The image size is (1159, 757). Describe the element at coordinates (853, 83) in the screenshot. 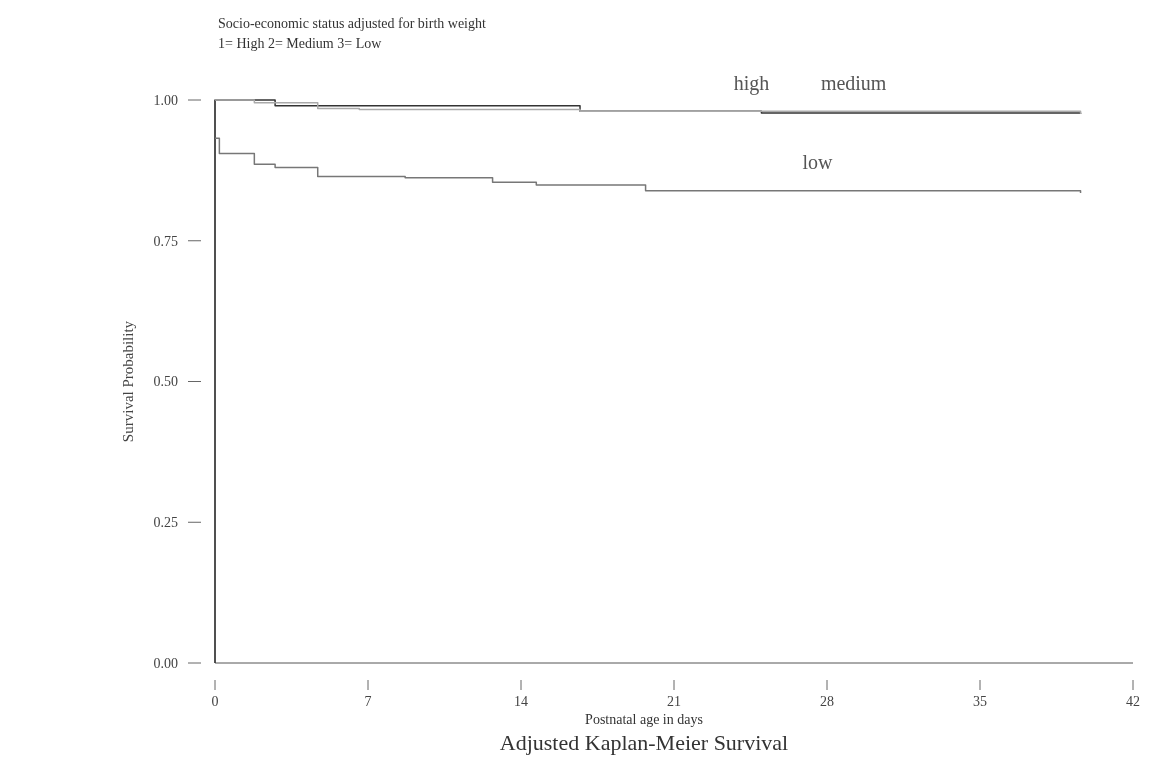

I see `series-label: medium` at that location.